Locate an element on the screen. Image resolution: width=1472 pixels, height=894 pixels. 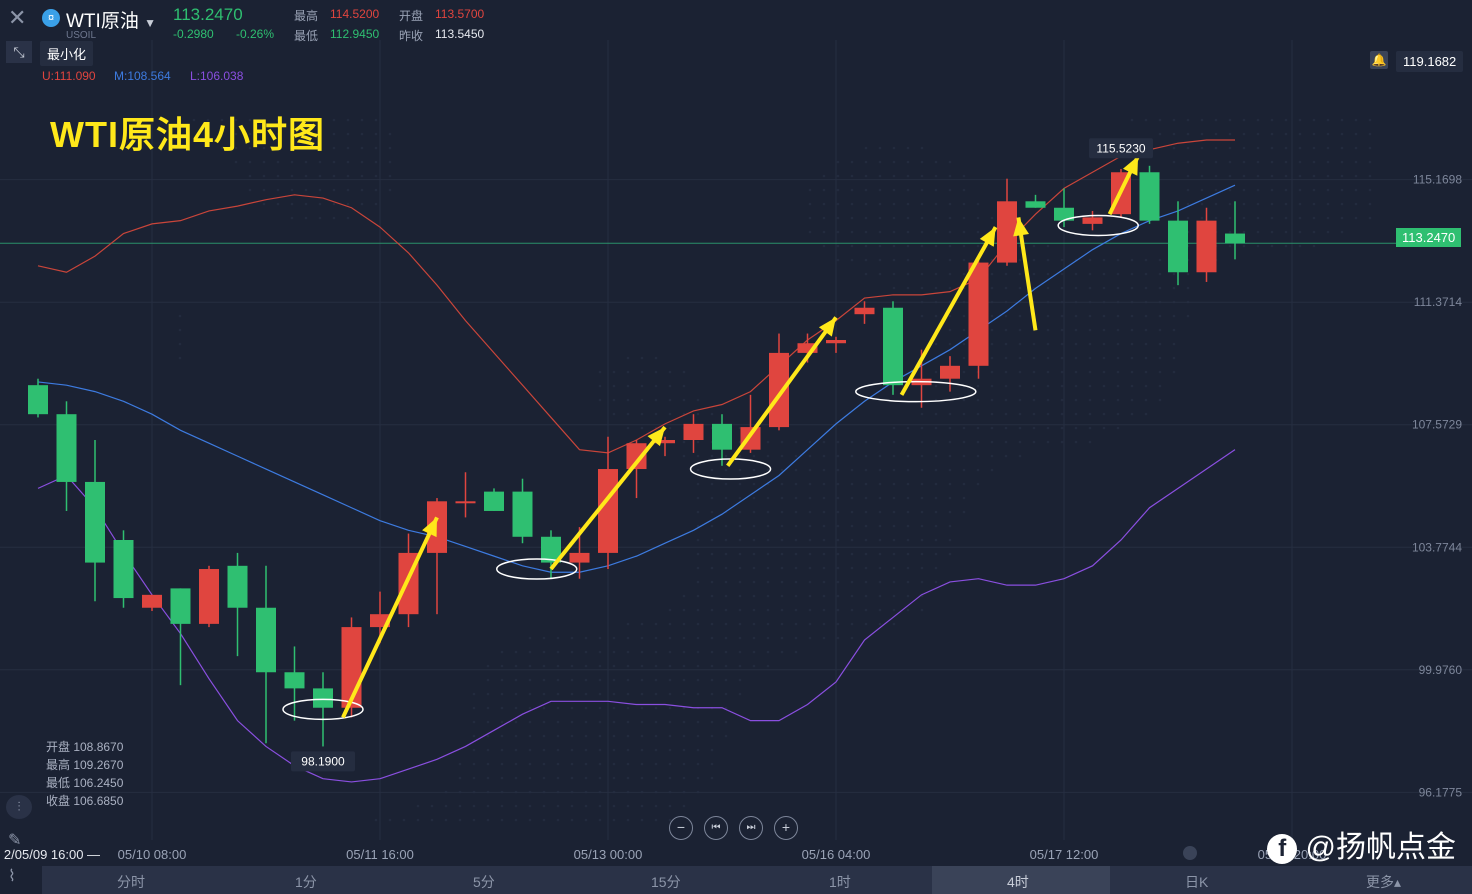
period-tab: 分时 is located at coordinates (131, 882).